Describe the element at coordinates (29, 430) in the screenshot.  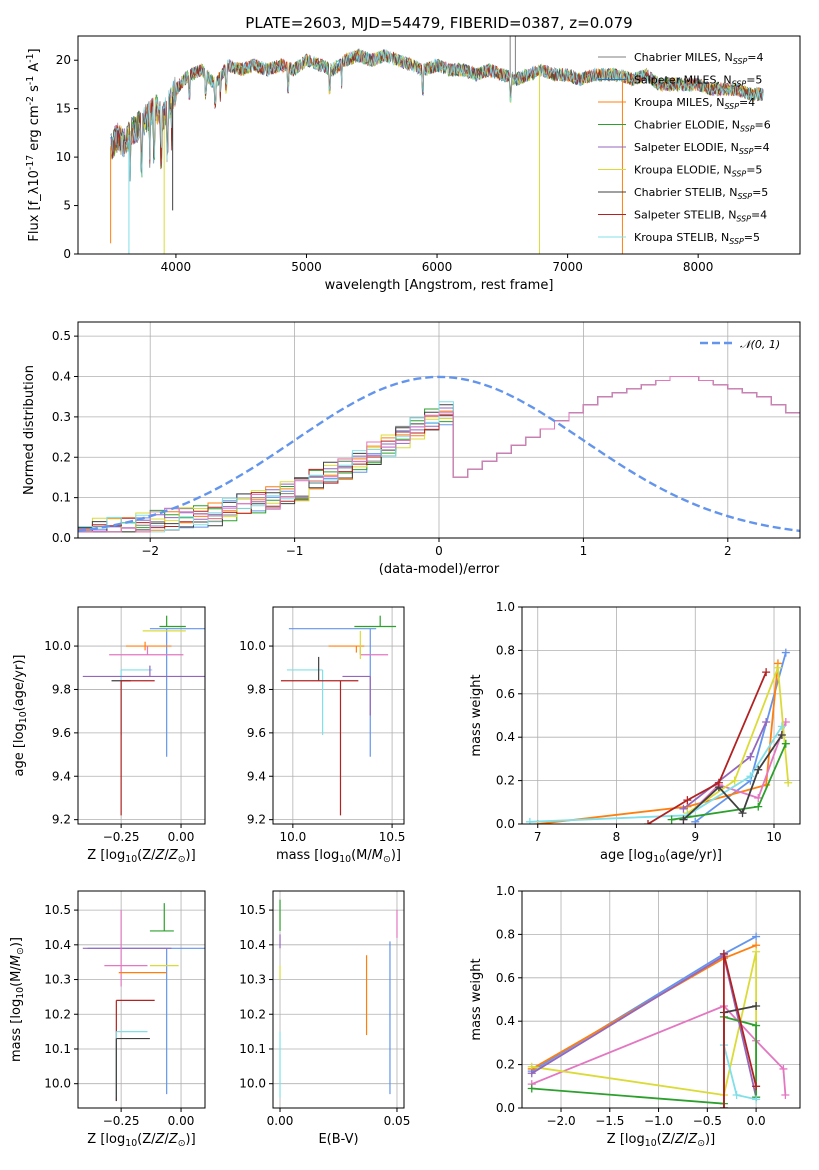
I see `y-axis-label: Normed distribution` at that location.